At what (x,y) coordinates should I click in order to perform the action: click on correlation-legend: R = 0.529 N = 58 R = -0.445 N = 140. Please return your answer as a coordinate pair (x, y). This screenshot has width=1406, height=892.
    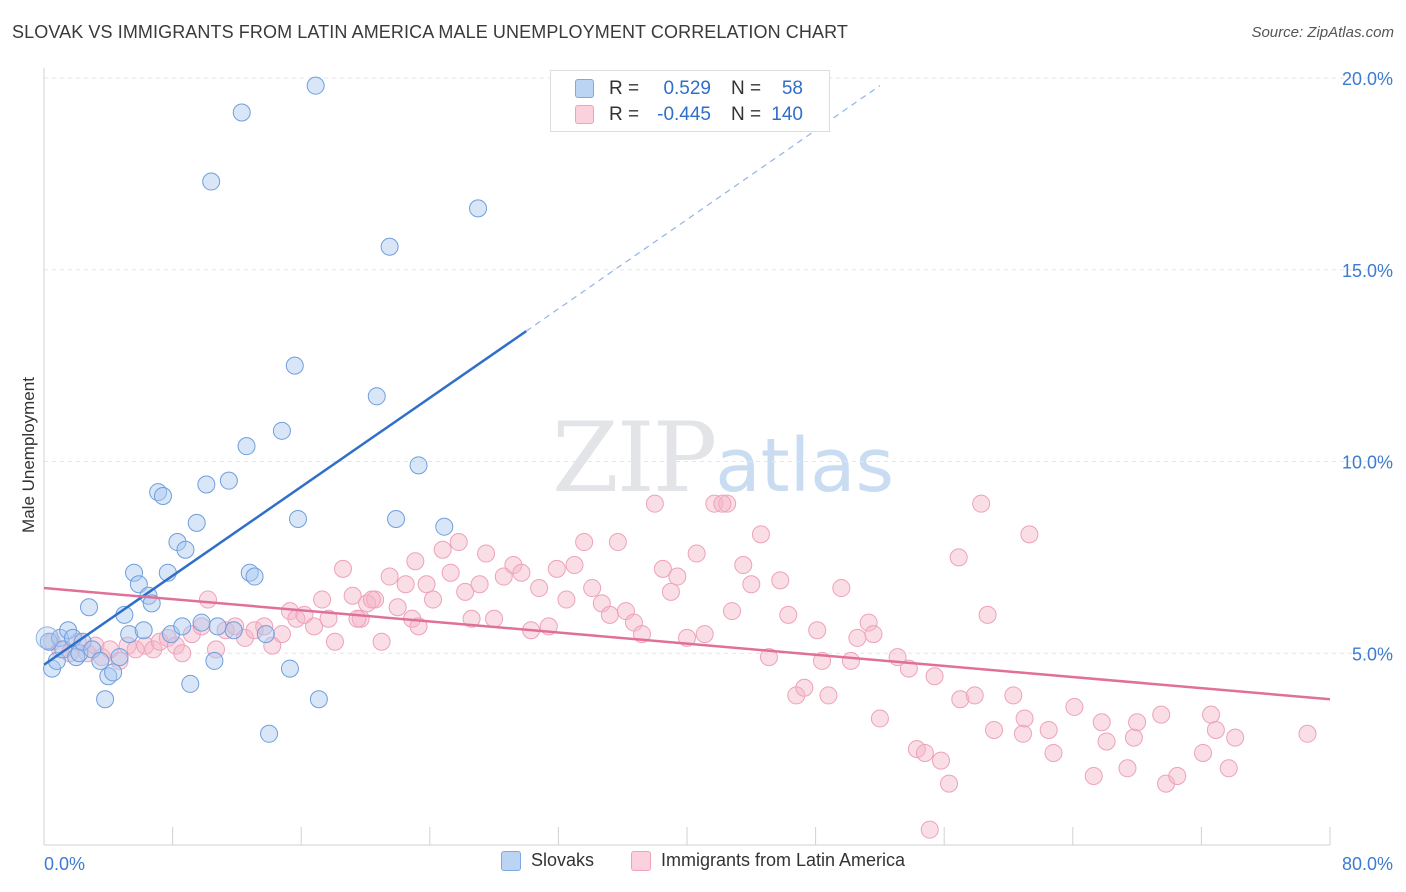
    Looking at the image, I should click on (690, 101).